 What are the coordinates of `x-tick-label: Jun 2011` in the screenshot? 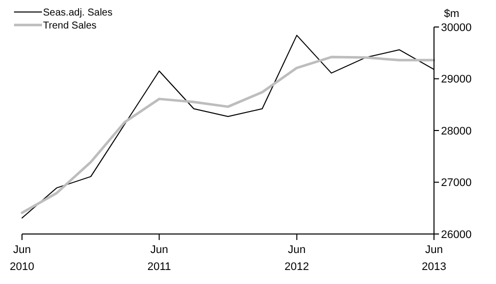 It's located at (159, 258).